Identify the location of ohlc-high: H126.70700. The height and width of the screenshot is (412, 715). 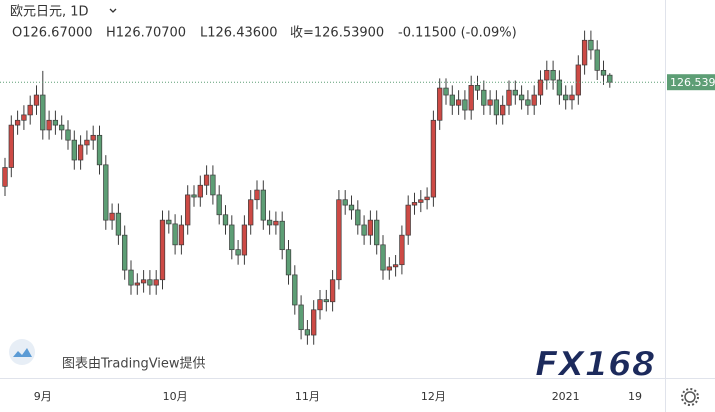
(146, 33).